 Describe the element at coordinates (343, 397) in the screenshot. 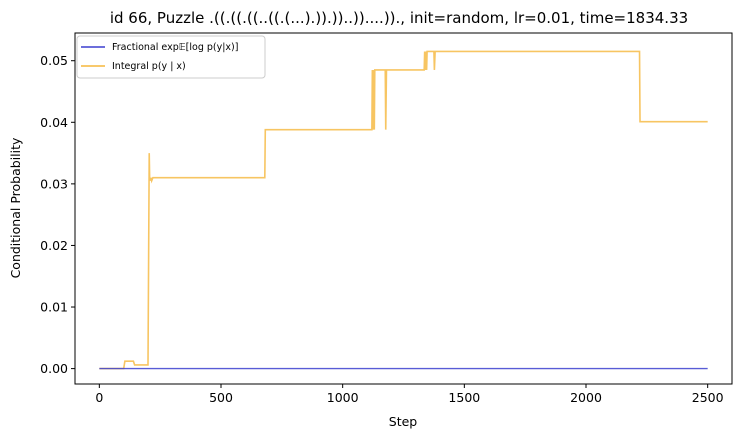

I see `x-tick-label: 1000` at that location.